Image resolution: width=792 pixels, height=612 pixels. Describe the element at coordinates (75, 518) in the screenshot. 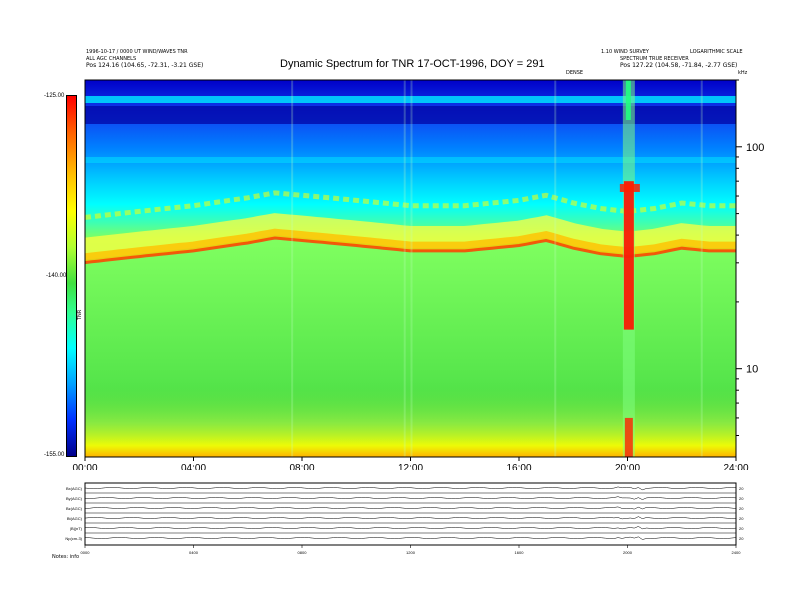

I see `panel-row-label-3: Bt(AGC)` at that location.